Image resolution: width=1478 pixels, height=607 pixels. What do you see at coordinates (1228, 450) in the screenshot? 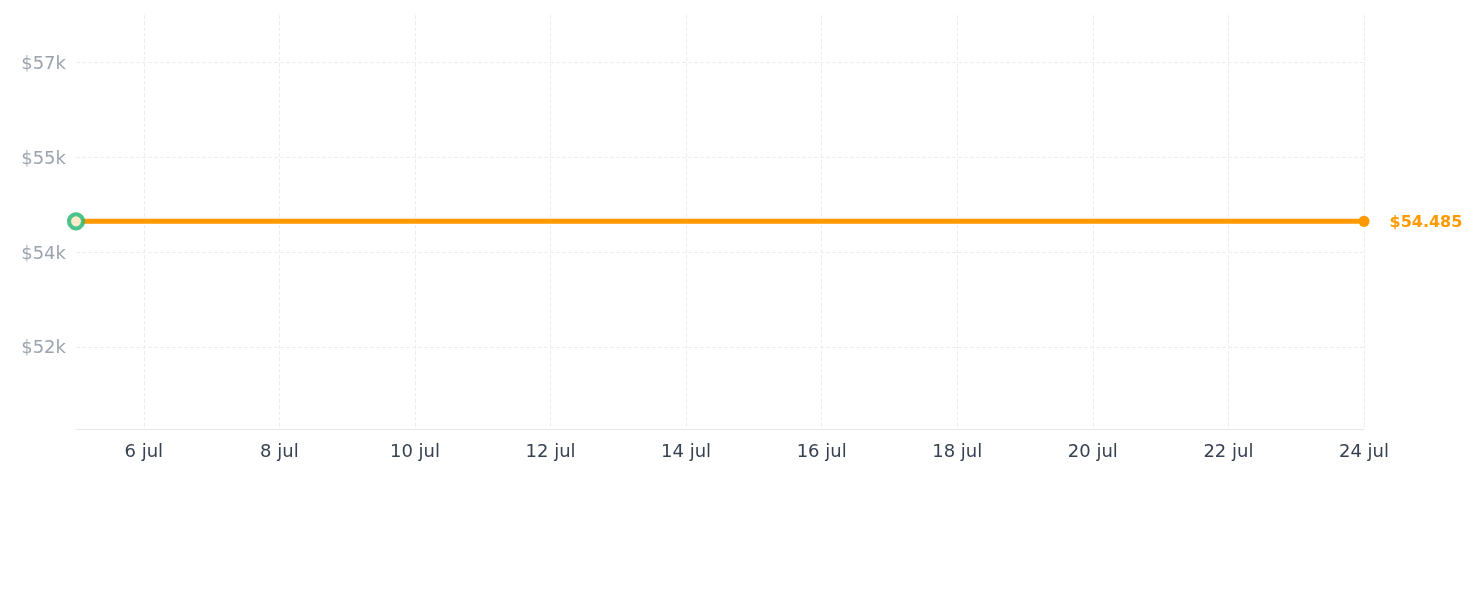
I see `x-tick-label: 22 jul` at bounding box center [1228, 450].